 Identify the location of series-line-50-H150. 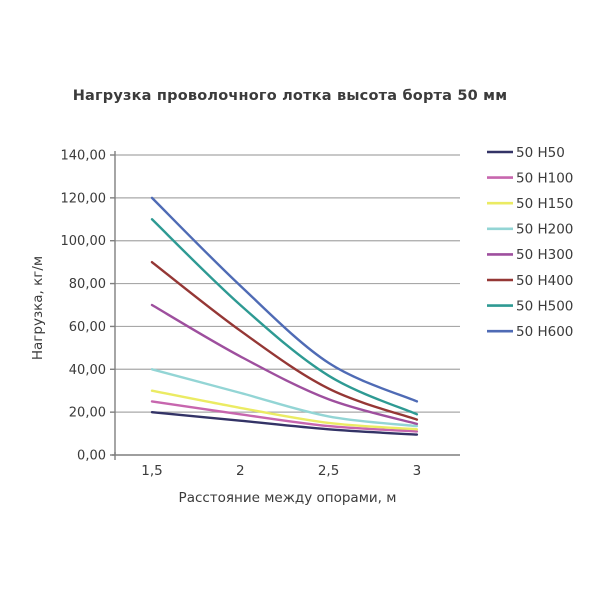
(284, 410).